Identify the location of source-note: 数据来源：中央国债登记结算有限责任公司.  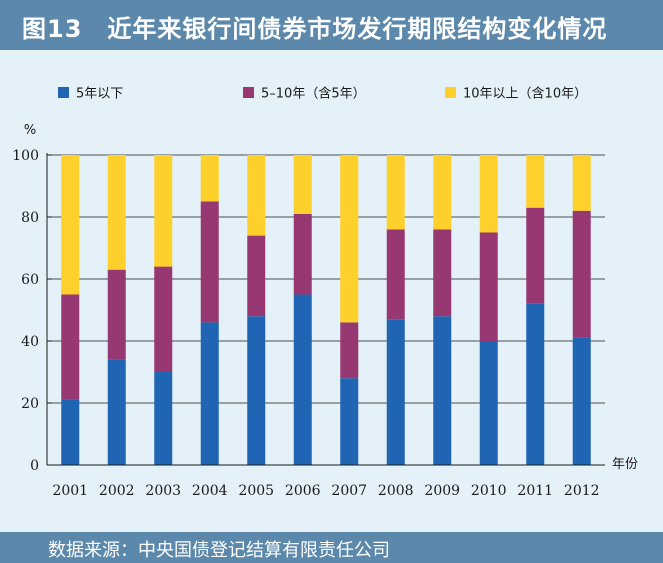
(219, 550).